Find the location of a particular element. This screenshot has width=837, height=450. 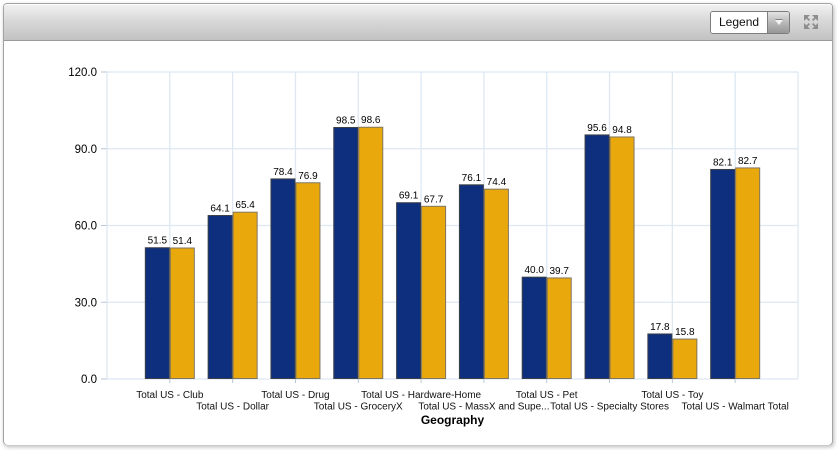

bar-value-label: 94.8 is located at coordinates (622, 130).